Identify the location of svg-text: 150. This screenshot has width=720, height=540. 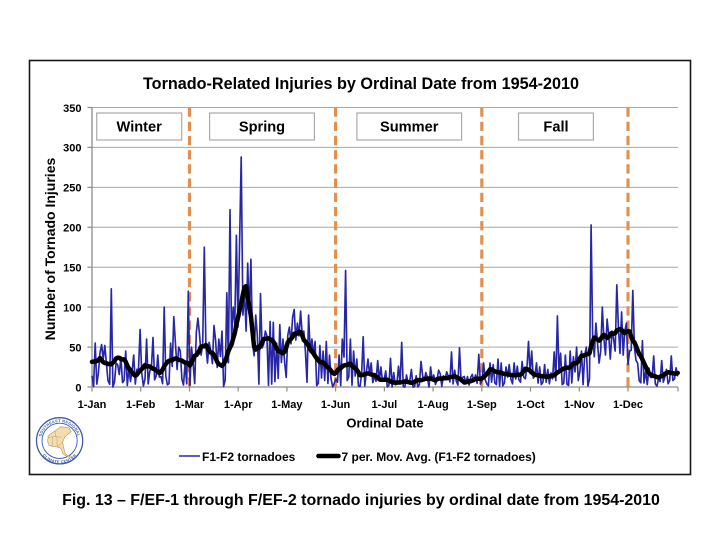
(72, 269).